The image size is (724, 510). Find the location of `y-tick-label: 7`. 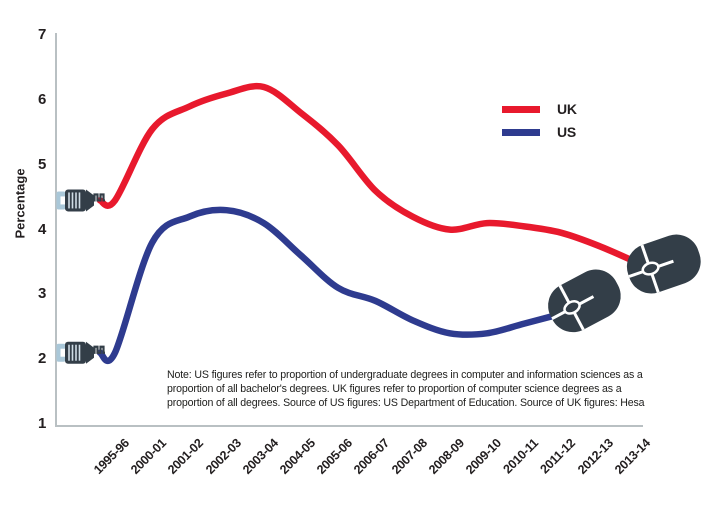

y-tick-label: 7 is located at coordinates (41, 35).